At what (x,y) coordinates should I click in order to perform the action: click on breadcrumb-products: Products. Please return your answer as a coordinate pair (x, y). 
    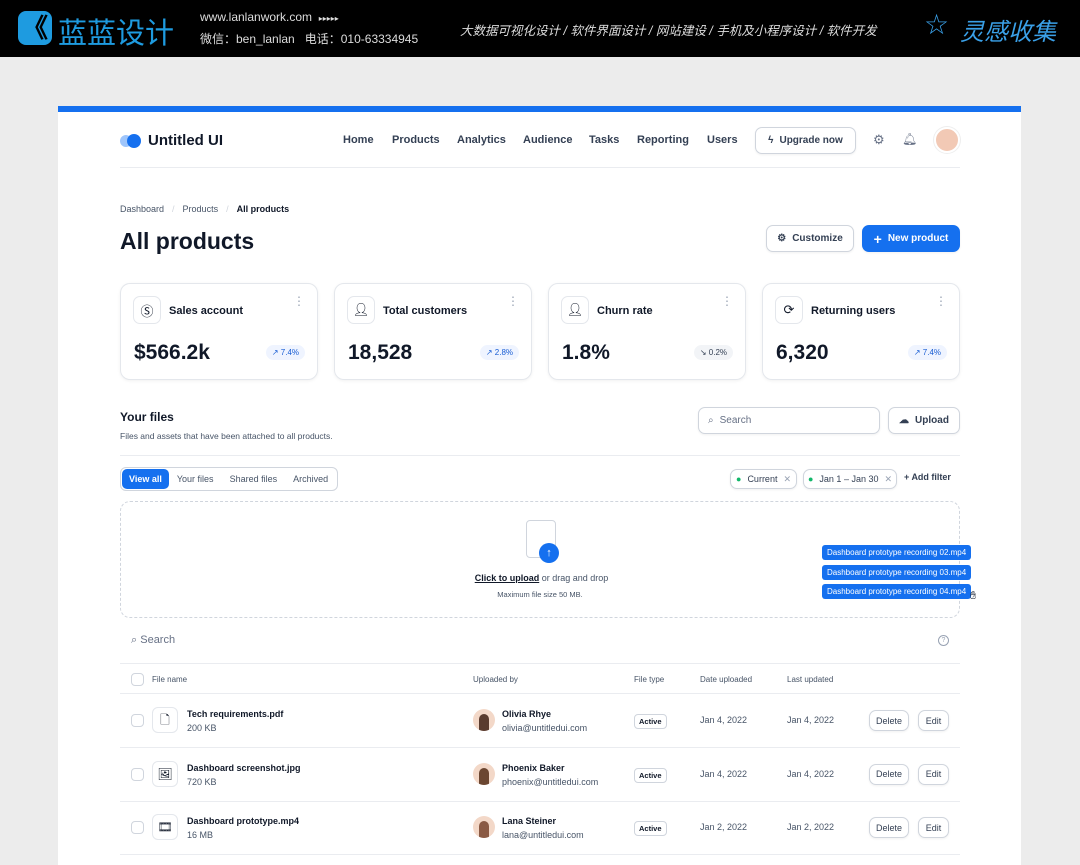
    Looking at the image, I should click on (200, 209).